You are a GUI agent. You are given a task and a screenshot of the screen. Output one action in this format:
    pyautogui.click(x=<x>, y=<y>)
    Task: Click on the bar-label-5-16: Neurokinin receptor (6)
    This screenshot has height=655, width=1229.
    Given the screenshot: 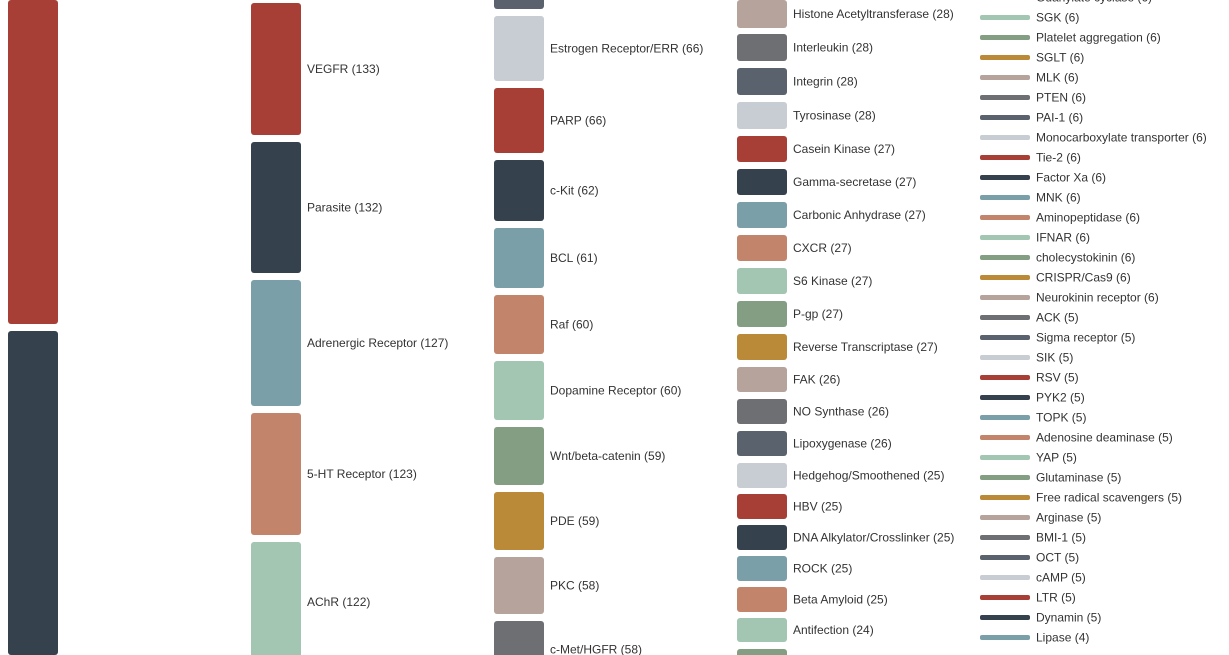 What is the action you would take?
    pyautogui.click(x=1097, y=298)
    